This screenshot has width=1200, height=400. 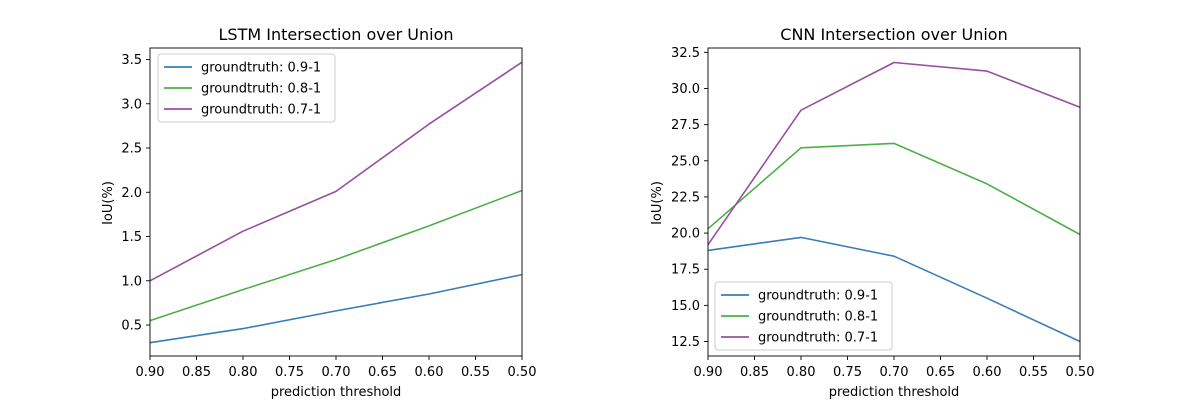 What do you see at coordinates (131, 104) in the screenshot?
I see `y-tick-label: 3.0` at bounding box center [131, 104].